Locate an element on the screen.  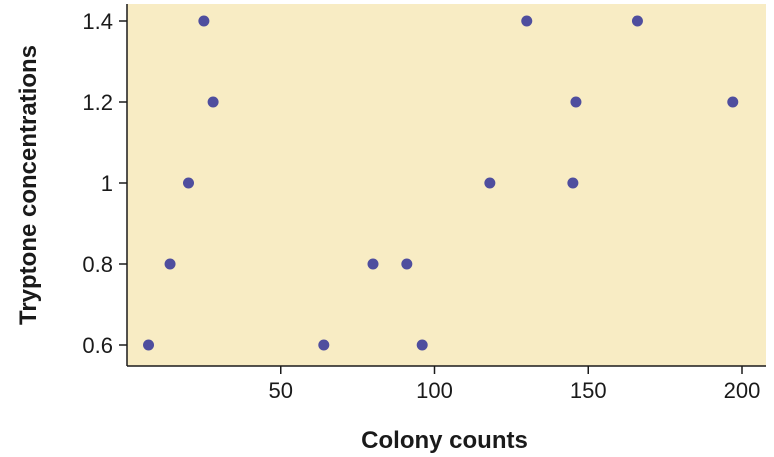
y-axis-ticks: 0.6 0.8 1 1.2 1.4 is located at coordinates (104, 183).